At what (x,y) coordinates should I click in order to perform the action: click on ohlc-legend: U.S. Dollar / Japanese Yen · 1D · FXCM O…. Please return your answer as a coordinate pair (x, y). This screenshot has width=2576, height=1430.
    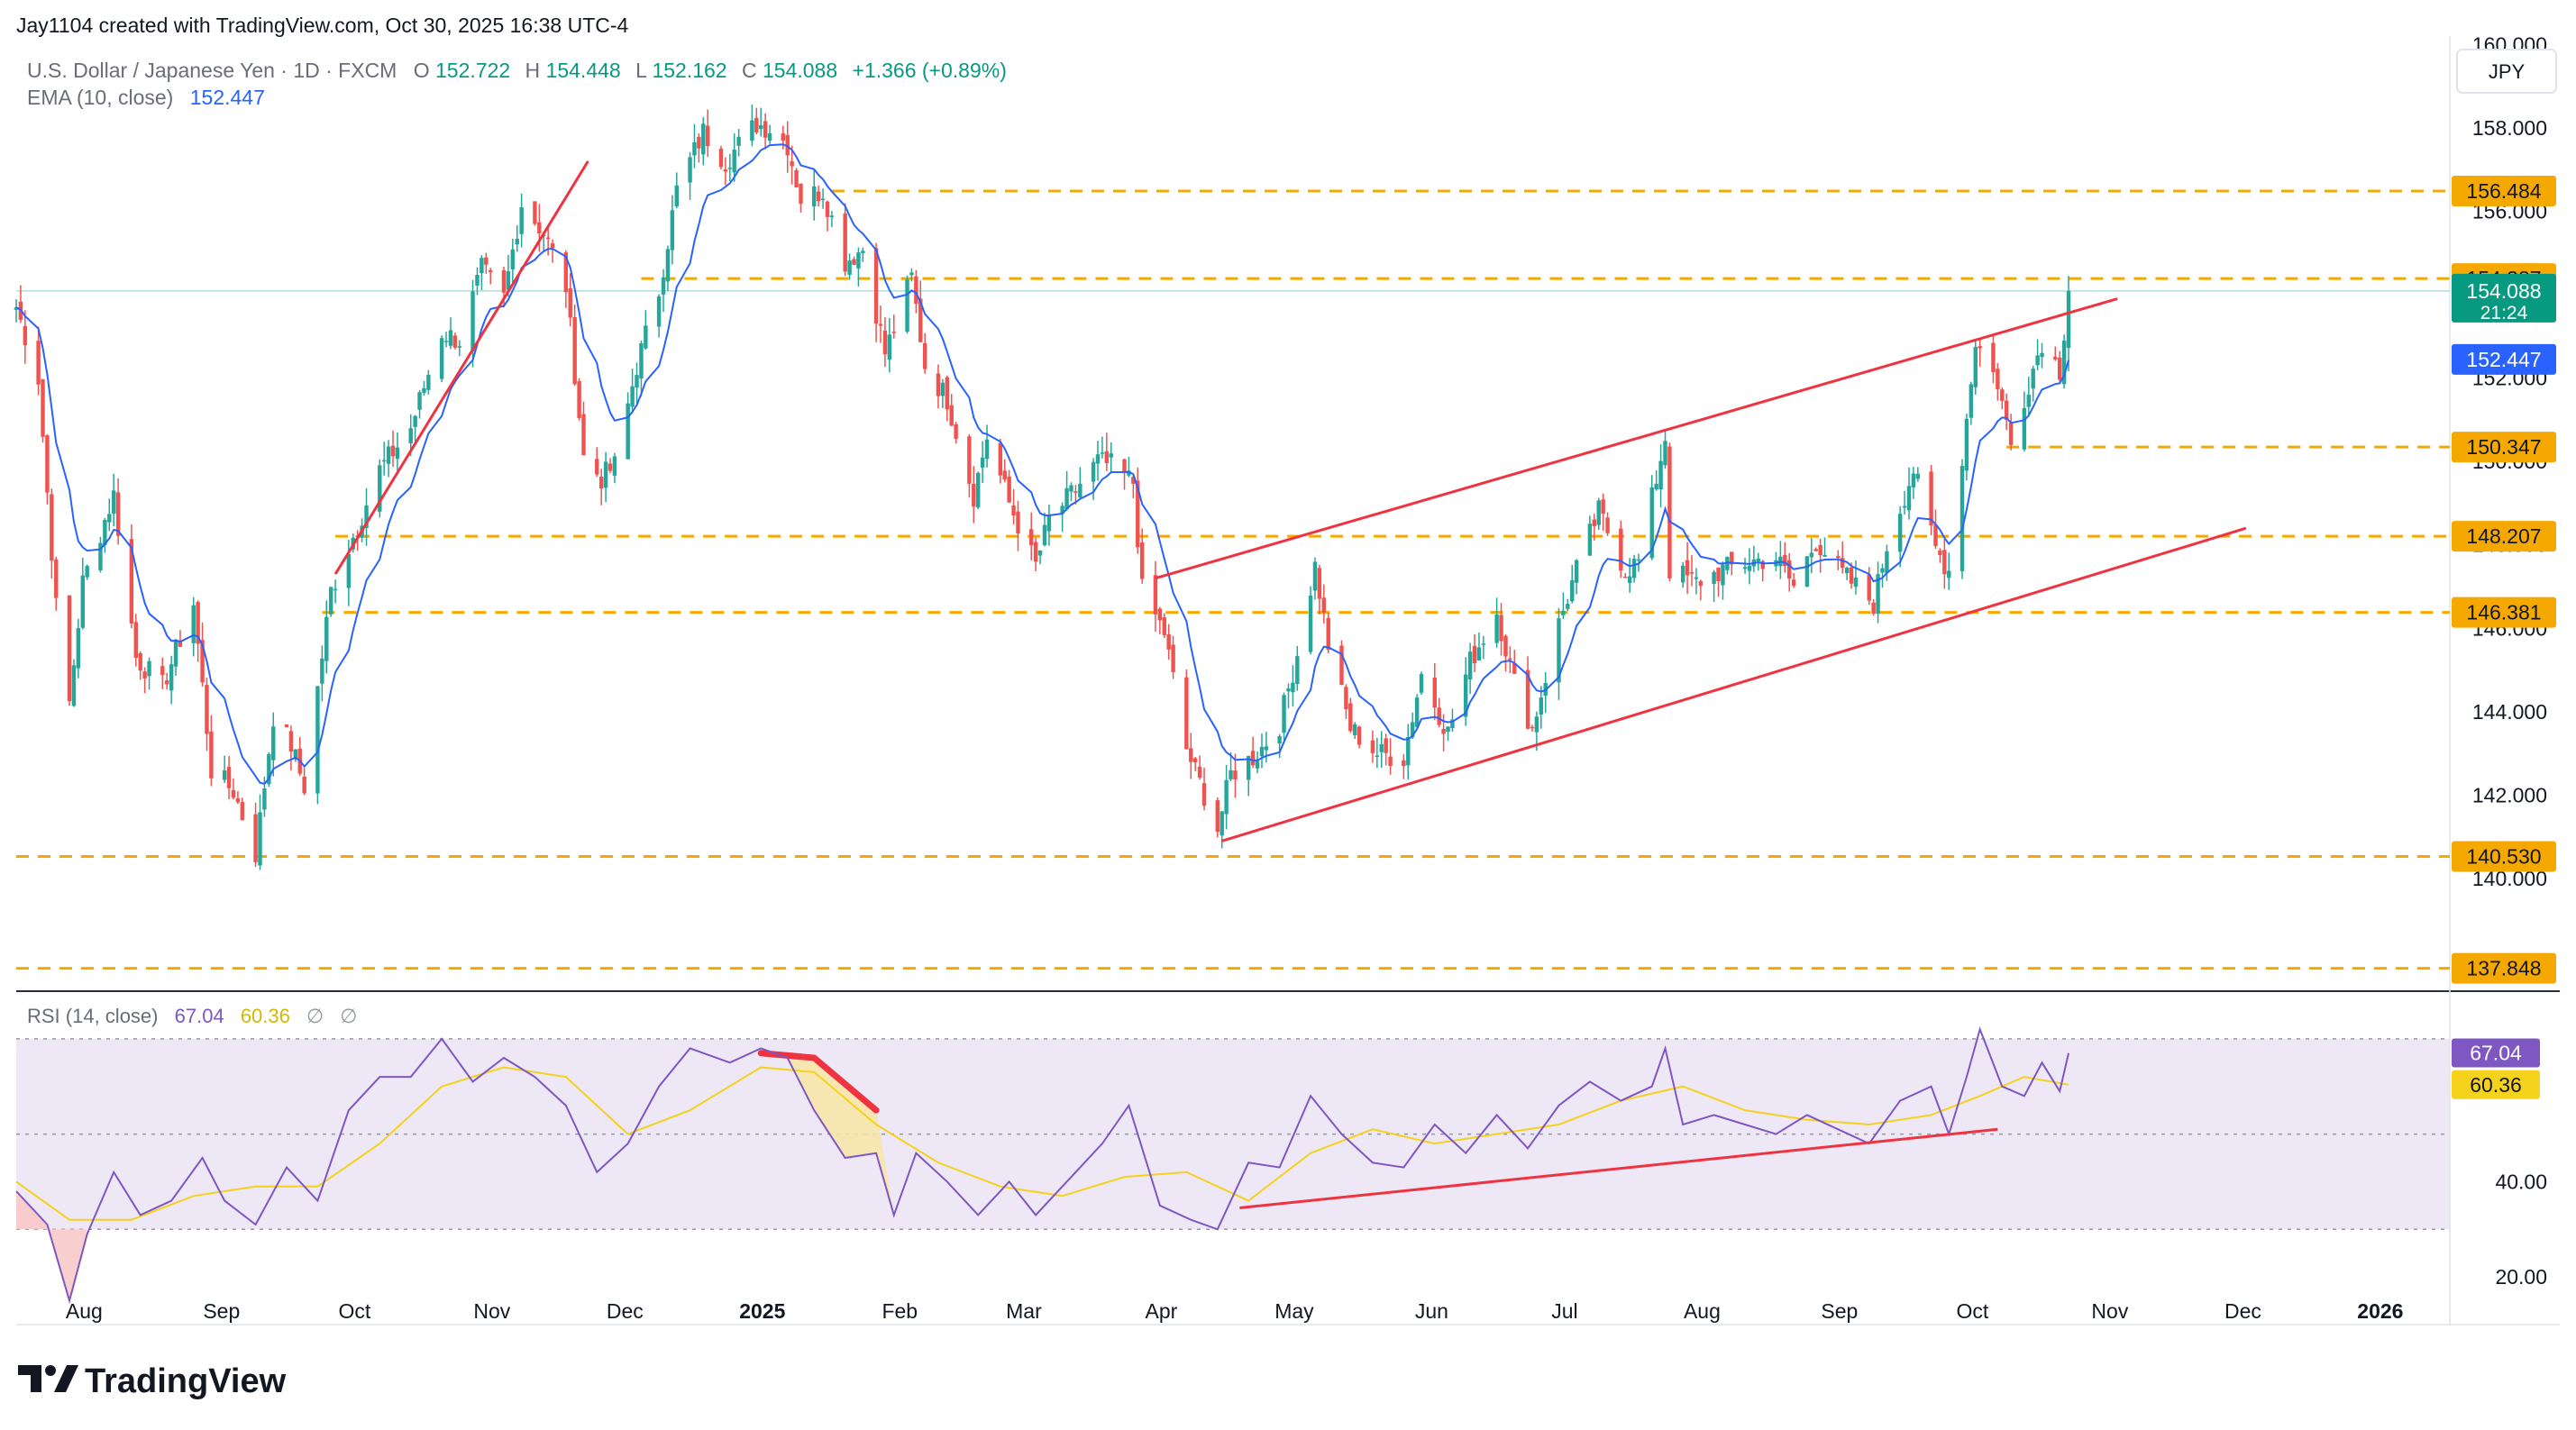
    Looking at the image, I should click on (517, 70).